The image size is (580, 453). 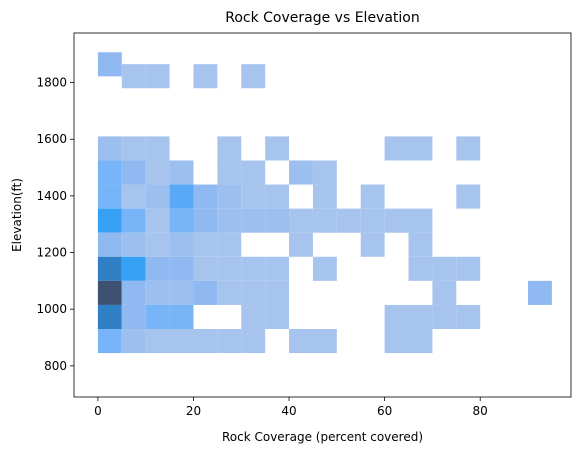 I want to click on y-tick-label: 1400, so click(x=51, y=196).